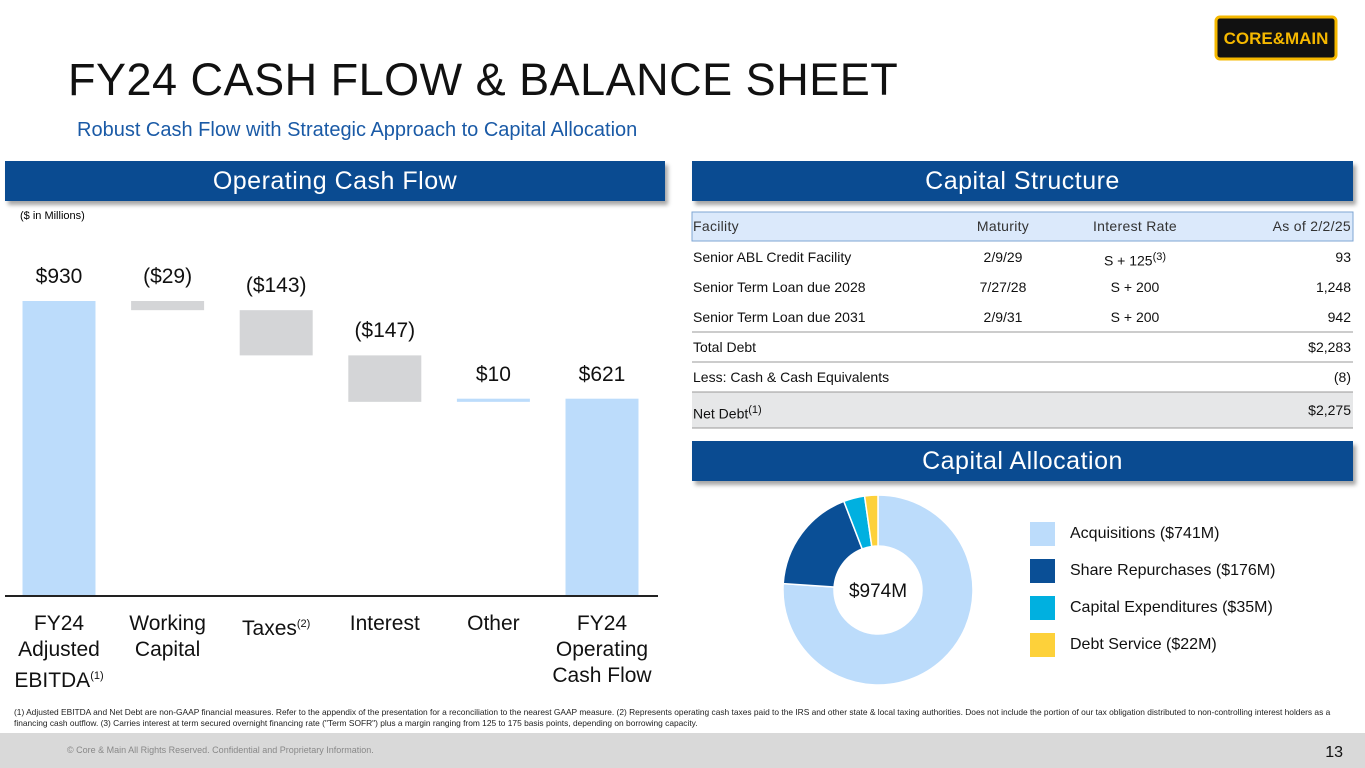  Describe the element at coordinates (1339, 317) in the screenshot. I see `table-cell: 942` at that location.